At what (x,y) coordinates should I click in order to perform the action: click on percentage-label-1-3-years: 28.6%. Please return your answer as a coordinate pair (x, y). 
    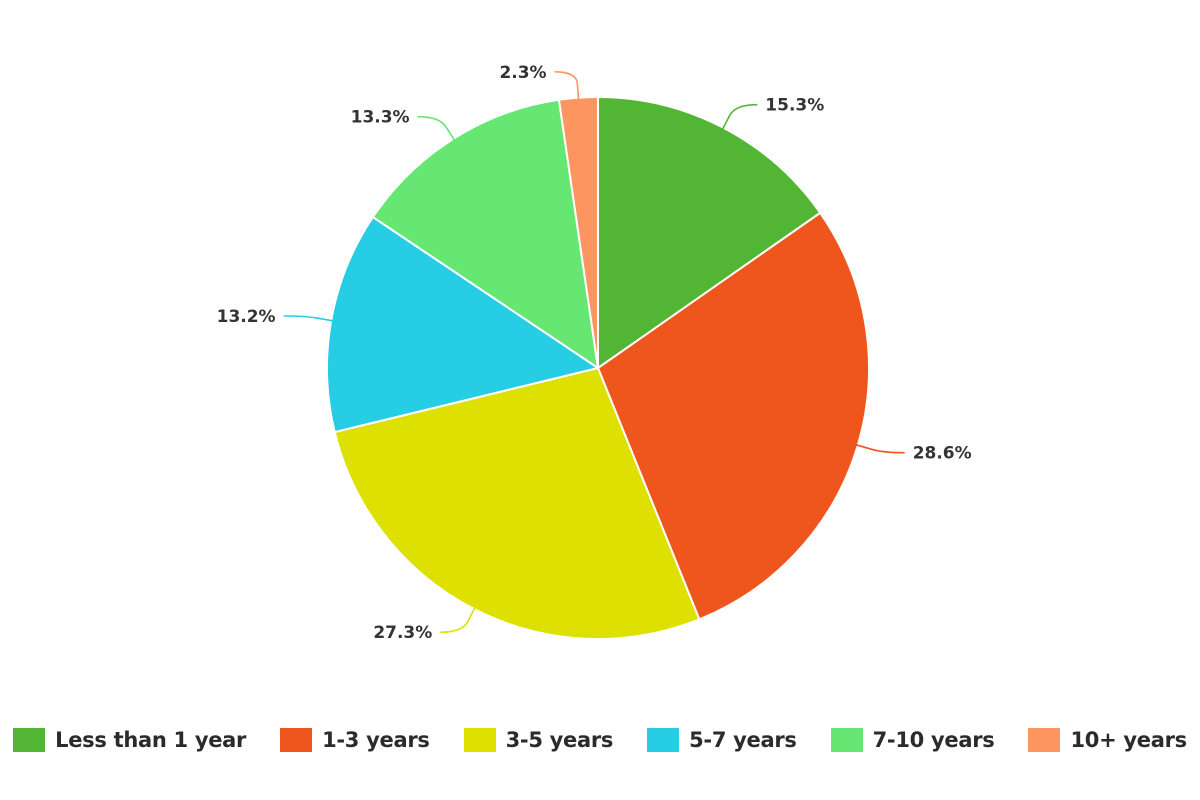
    Looking at the image, I should click on (942, 454).